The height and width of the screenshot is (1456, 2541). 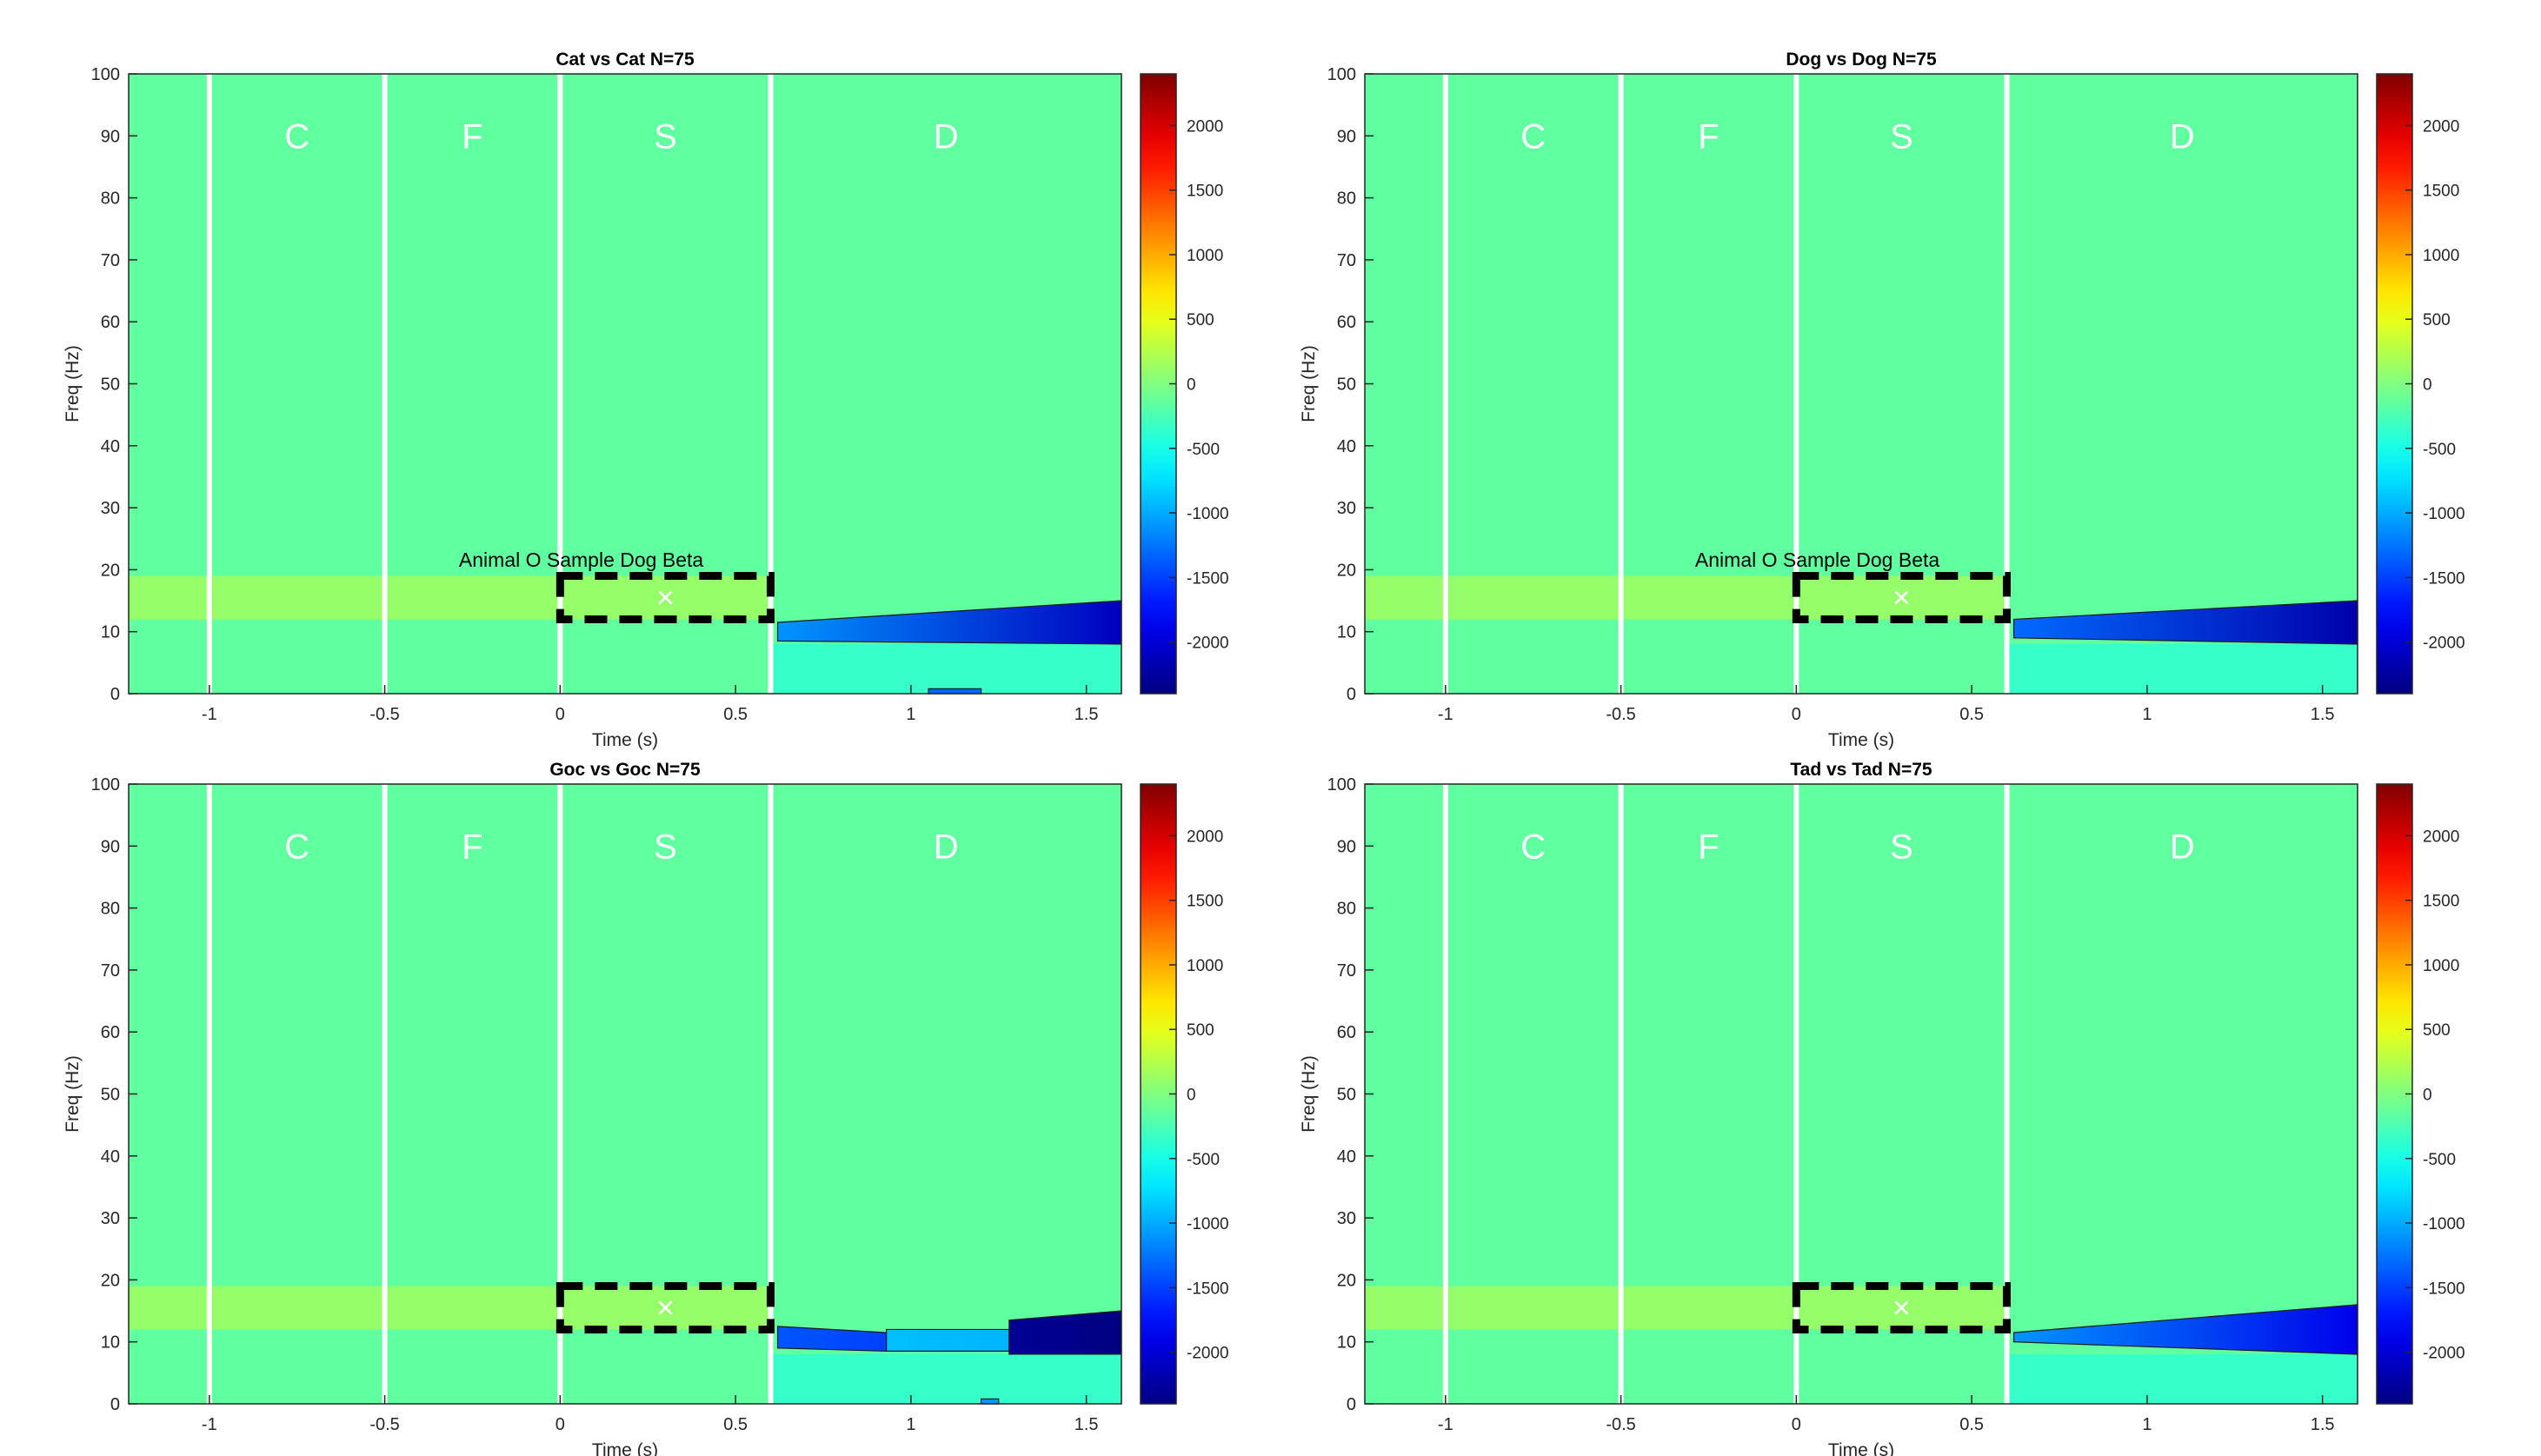 I want to click on x-tick-label: 1, so click(x=2147, y=1424).